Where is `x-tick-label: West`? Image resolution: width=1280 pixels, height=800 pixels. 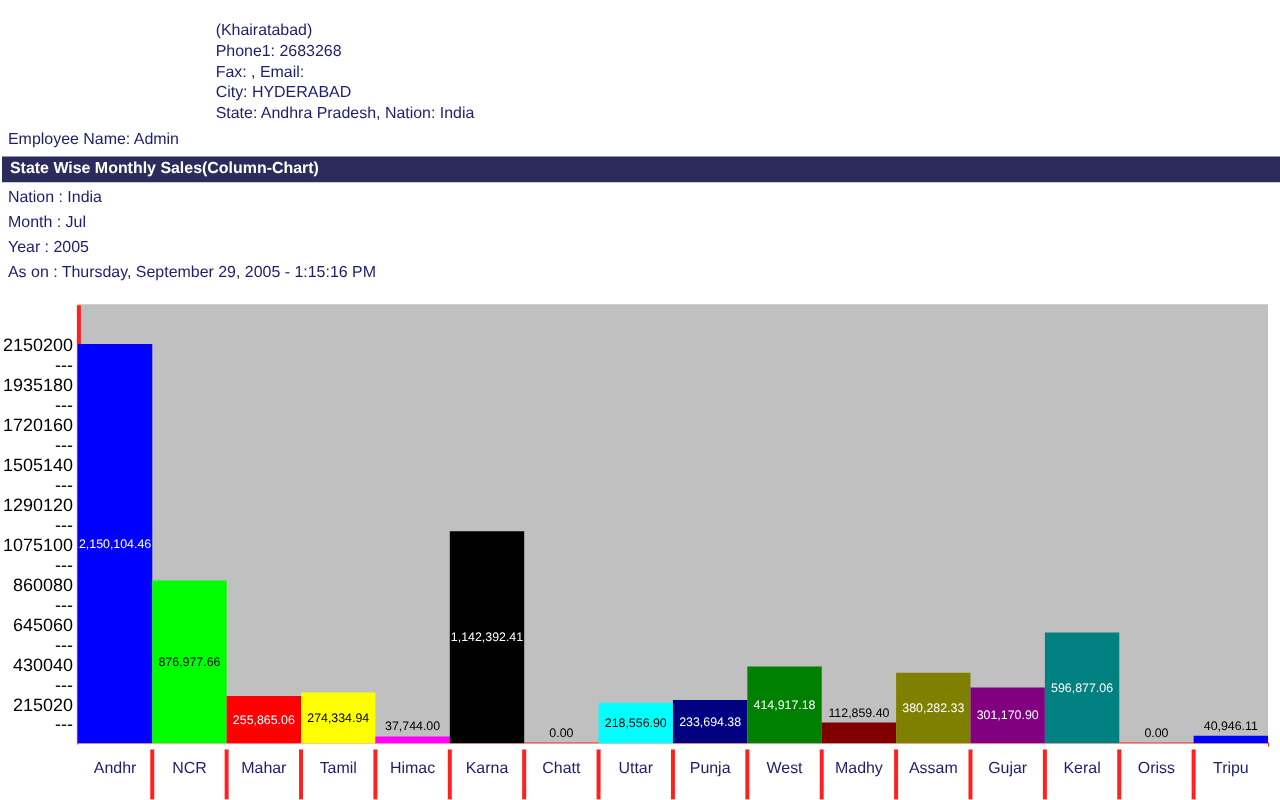 x-tick-label: West is located at coordinates (785, 768).